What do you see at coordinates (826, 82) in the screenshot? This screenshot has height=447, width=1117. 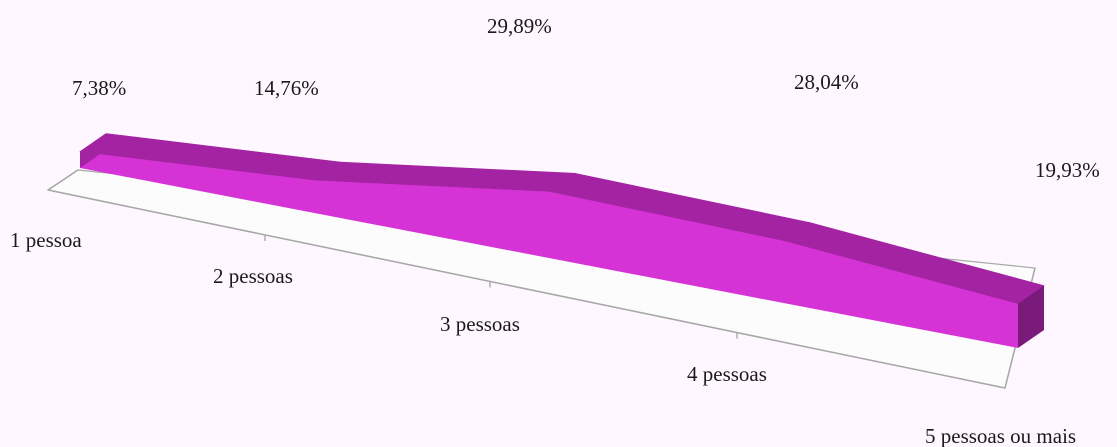 I see `data-label: 28,04%` at bounding box center [826, 82].